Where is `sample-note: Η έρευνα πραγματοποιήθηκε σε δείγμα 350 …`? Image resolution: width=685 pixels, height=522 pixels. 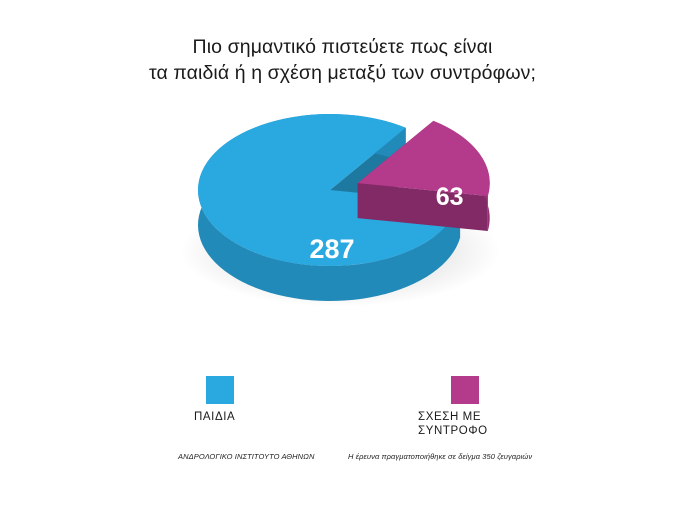
sample-note: Η έρευνα πραγματοποιήθηκε σε δείγμα 350 … is located at coordinates (440, 456).